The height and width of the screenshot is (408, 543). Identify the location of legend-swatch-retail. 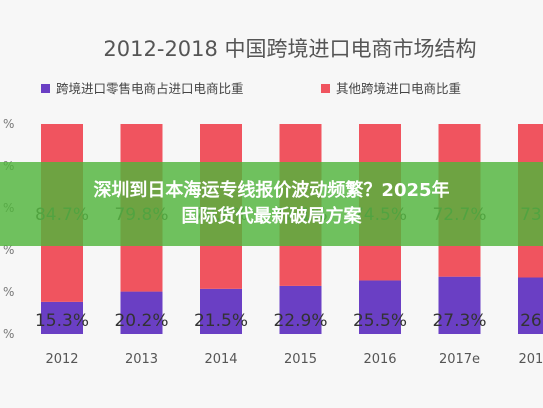
(45, 88).